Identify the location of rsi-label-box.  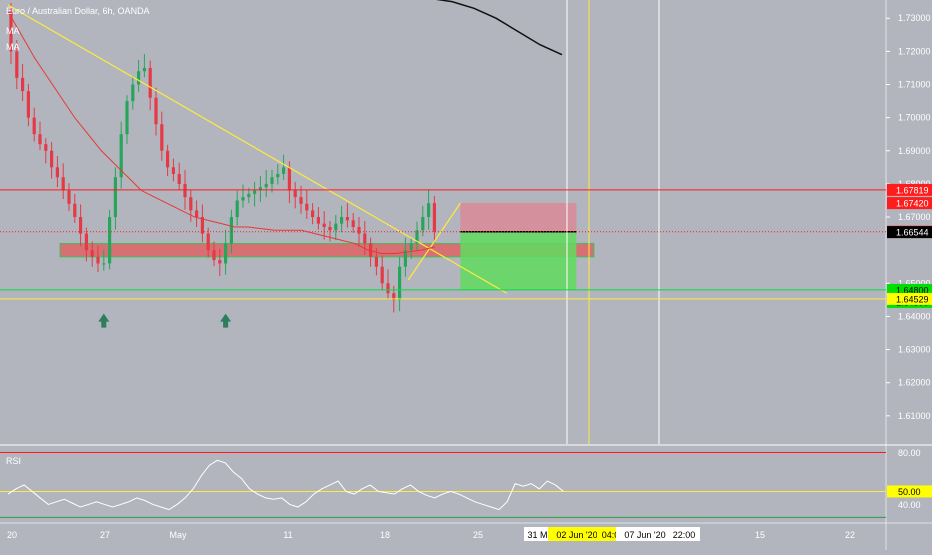
(909, 491).